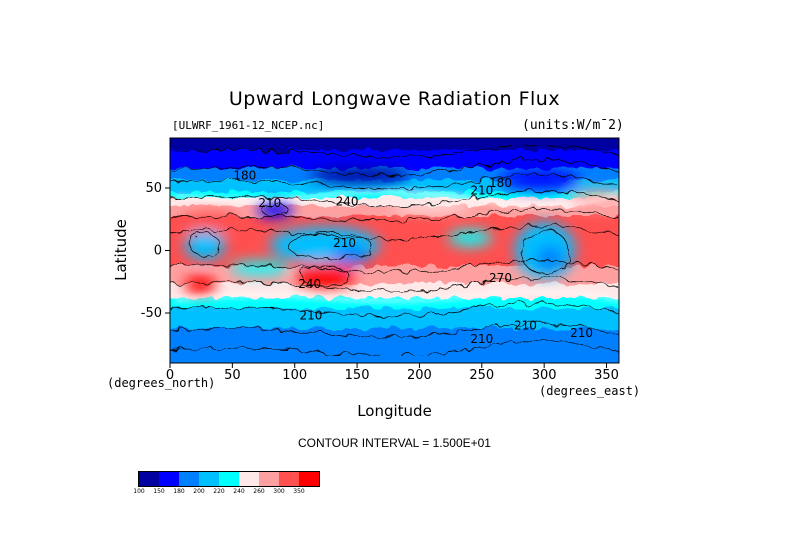  Describe the element at coordinates (121, 250) in the screenshot. I see `y-axis-label: Latitude` at that location.